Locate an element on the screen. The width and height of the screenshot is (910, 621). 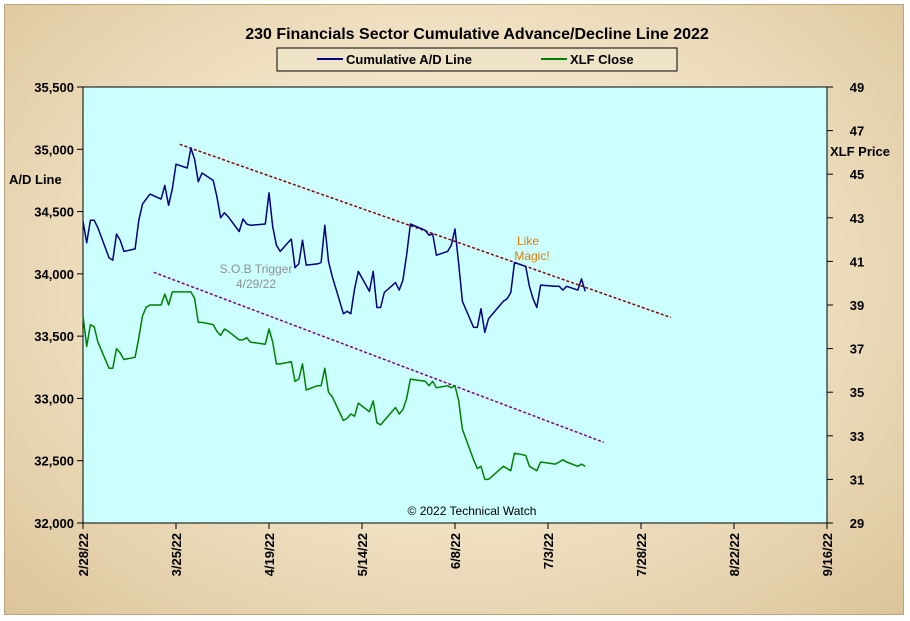
right-tick-label: 39 is located at coordinates (857, 305).